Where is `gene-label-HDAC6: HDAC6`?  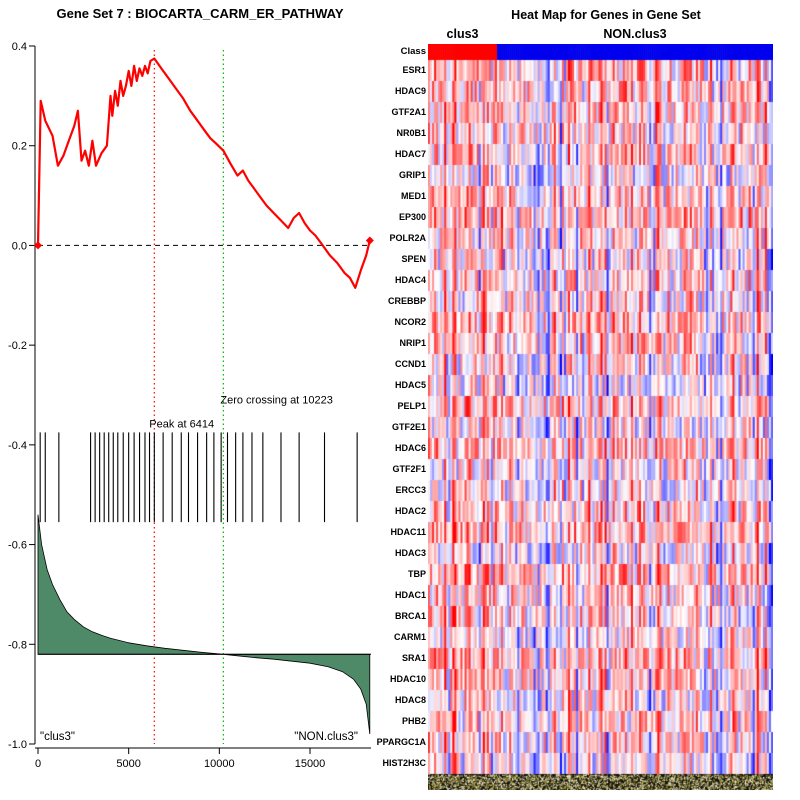
gene-label-HDAC6: HDAC6 is located at coordinates (410, 448).